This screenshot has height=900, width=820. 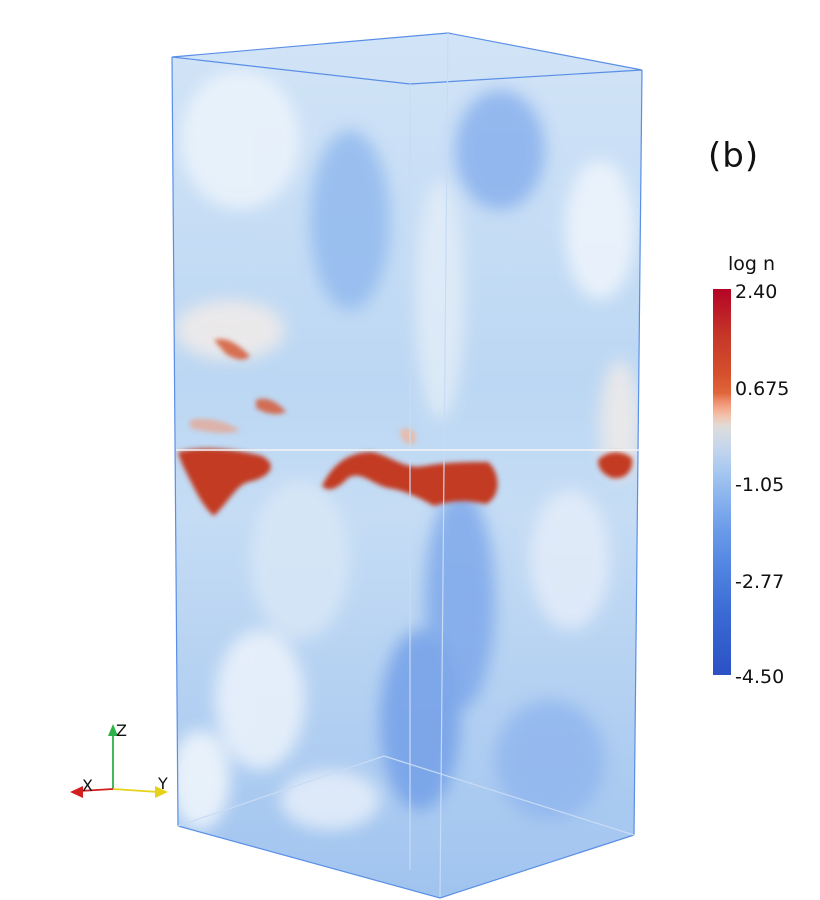 What do you see at coordinates (762, 389) in the screenshot?
I see `colorbar-tick: 0.675` at bounding box center [762, 389].